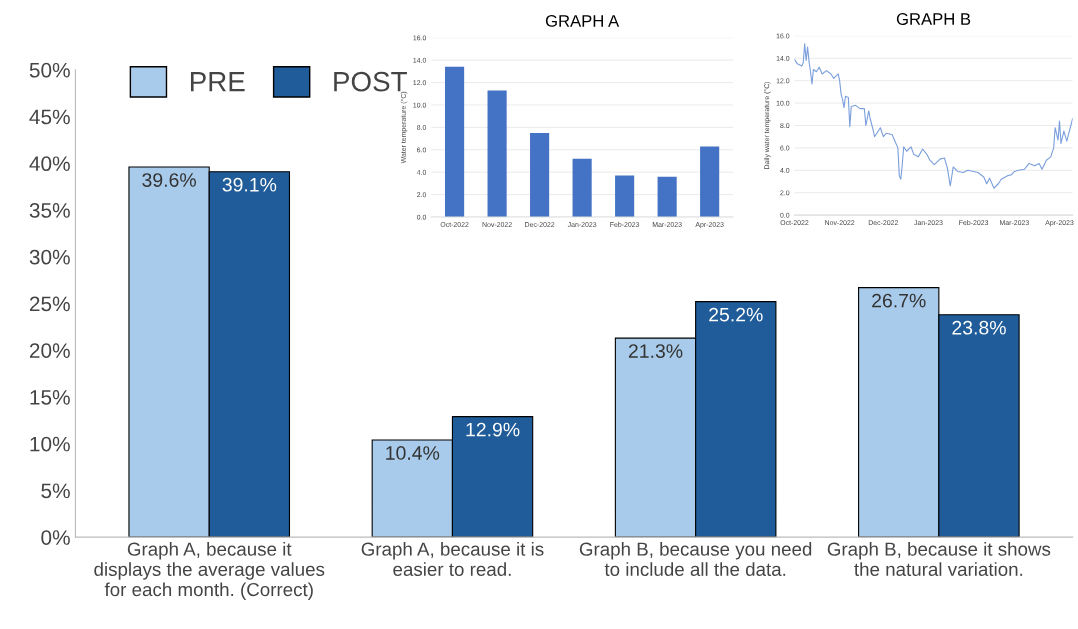 The height and width of the screenshot is (629, 1078). I want to click on legend-label: POST, so click(370, 81).